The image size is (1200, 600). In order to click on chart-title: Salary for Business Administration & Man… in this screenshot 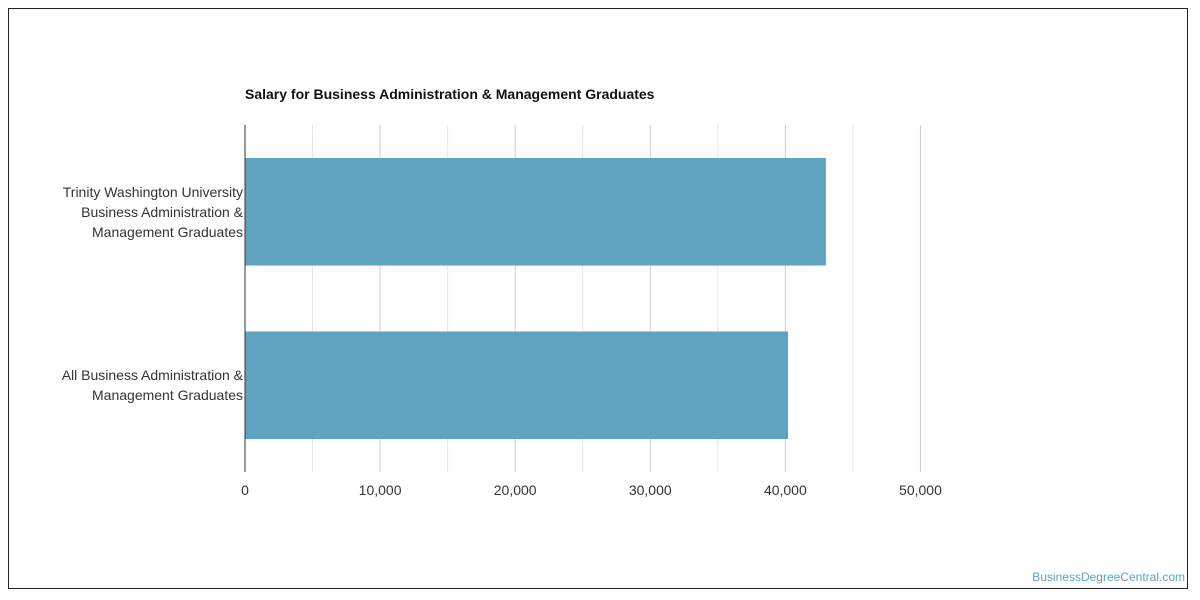, I will do `click(450, 94)`.